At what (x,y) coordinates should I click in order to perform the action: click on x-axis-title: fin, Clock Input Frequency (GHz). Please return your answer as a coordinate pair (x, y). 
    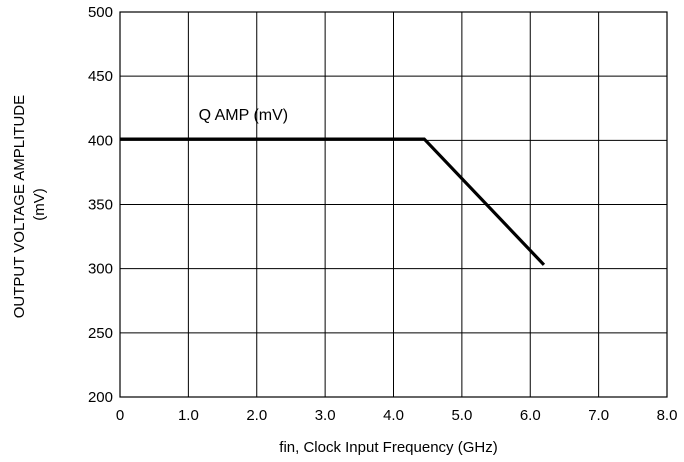
    Looking at the image, I should click on (388, 447).